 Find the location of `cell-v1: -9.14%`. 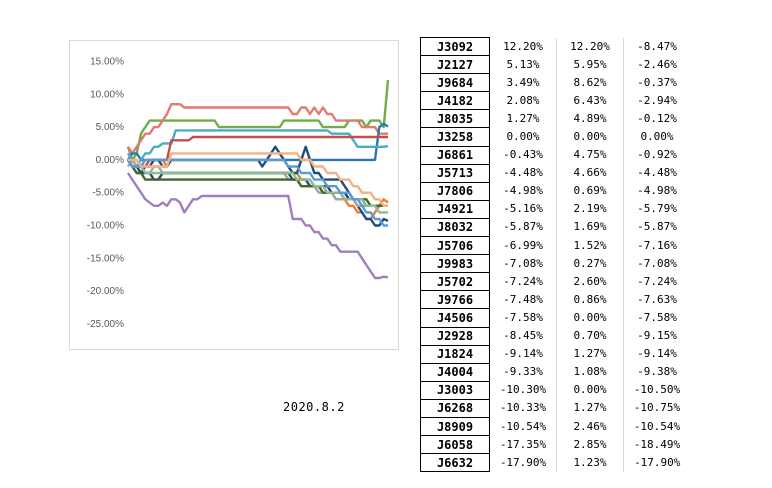

cell-v1: -9.14% is located at coordinates (523, 354).